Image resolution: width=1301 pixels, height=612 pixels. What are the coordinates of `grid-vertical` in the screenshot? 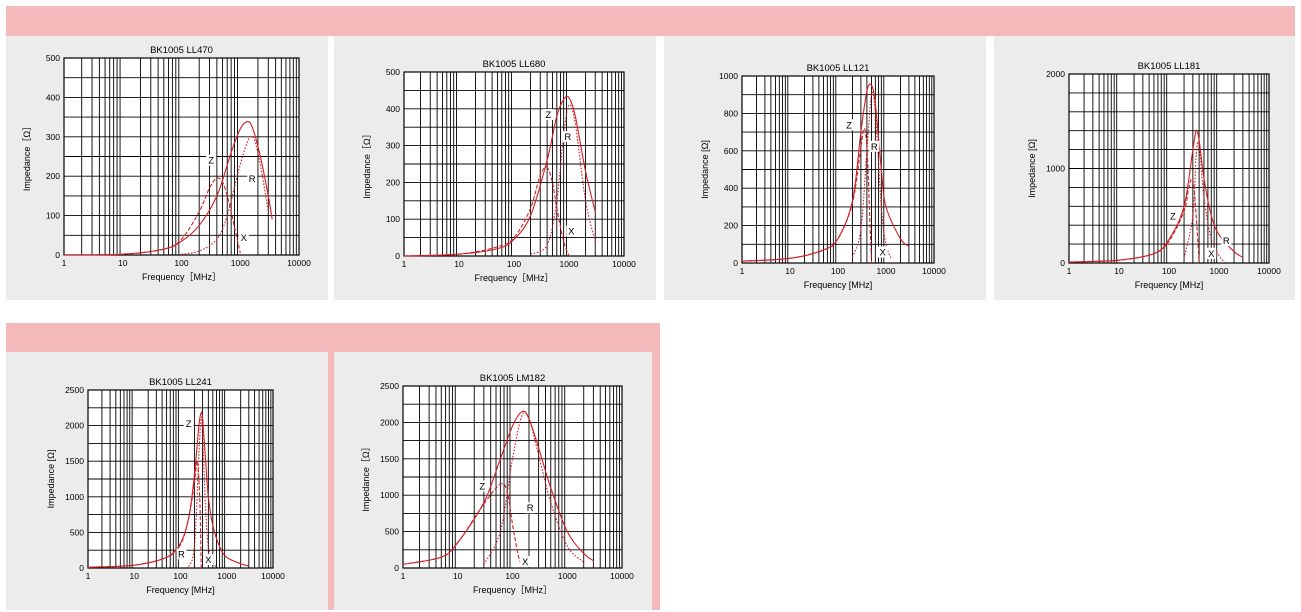 It's located at (519, 477).